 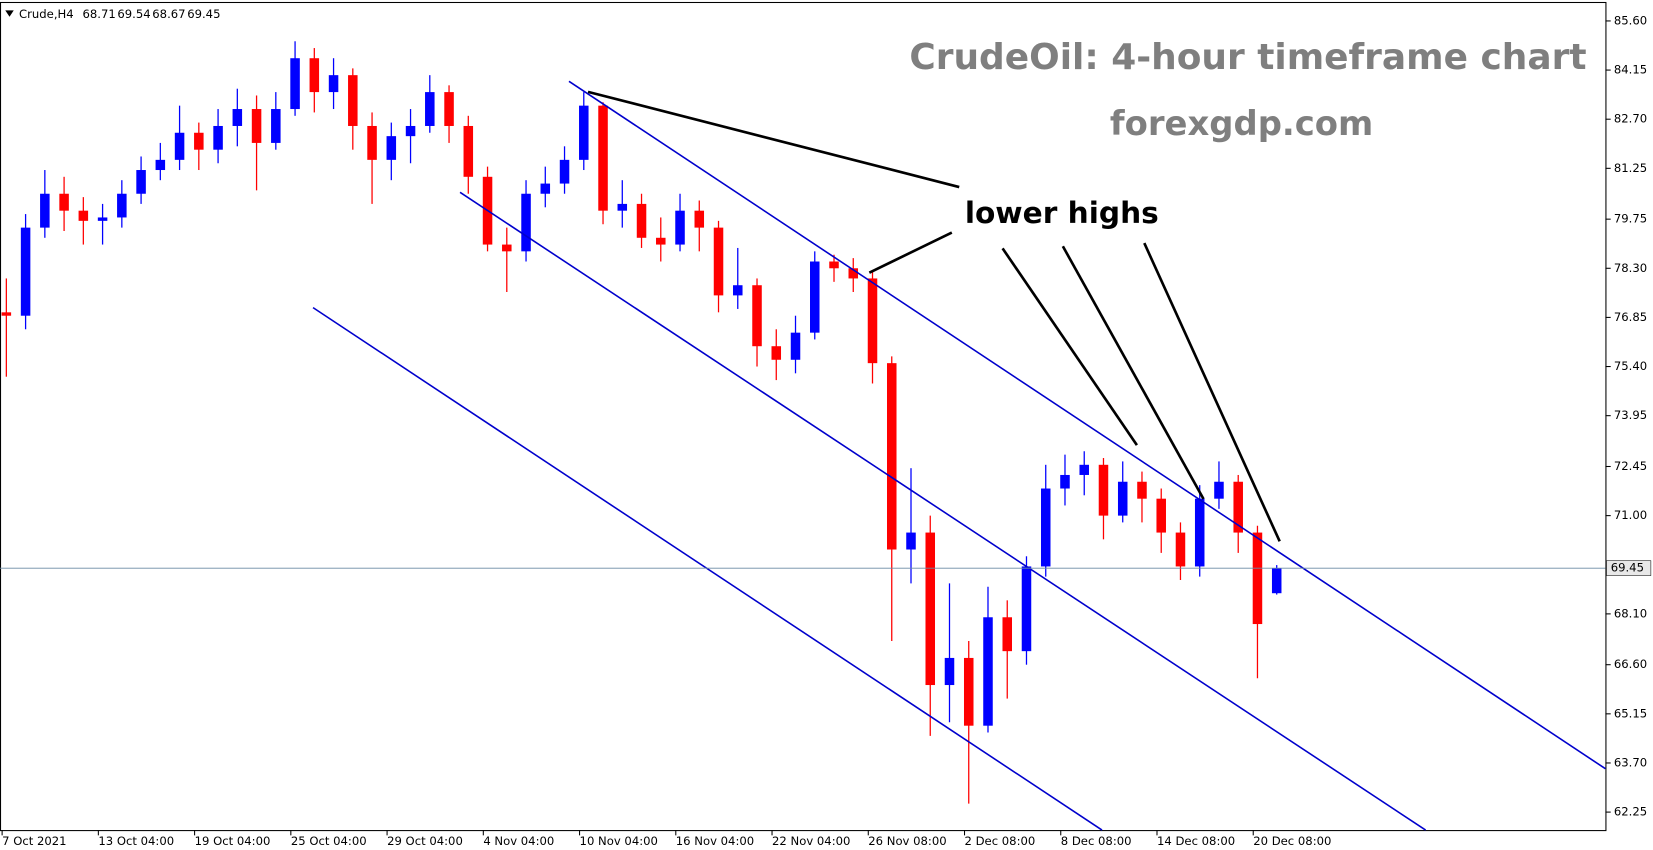 What do you see at coordinates (1630, 317) in the screenshot?
I see `y-tick-label: 76.85` at bounding box center [1630, 317].